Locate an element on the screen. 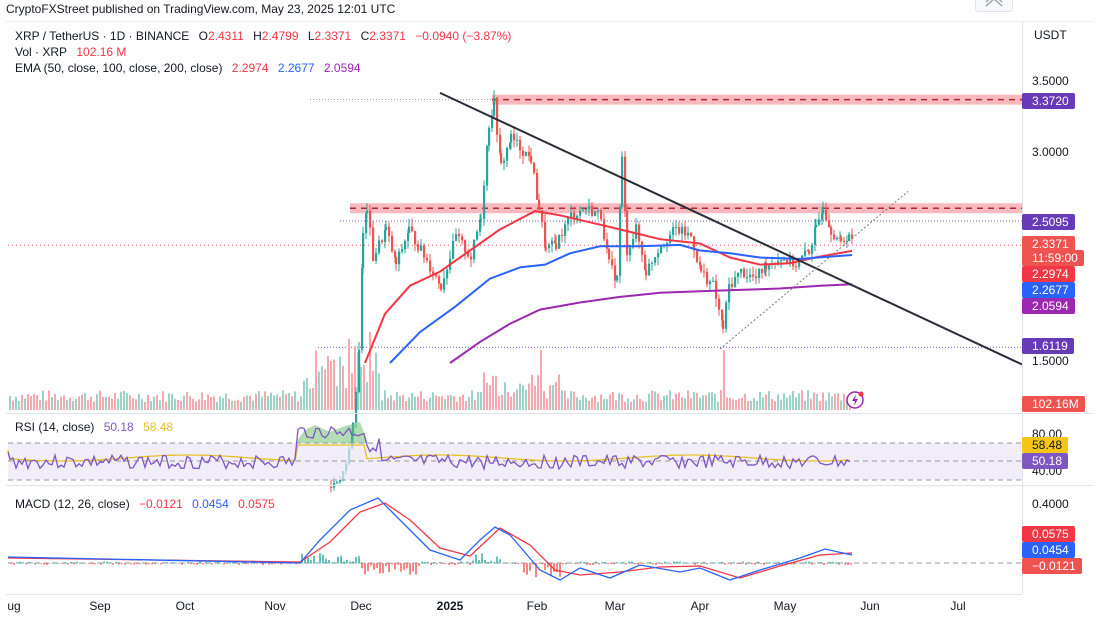 The image size is (1097, 625). macd-label: MACD (12, 26, close) is located at coordinates (72, 504).